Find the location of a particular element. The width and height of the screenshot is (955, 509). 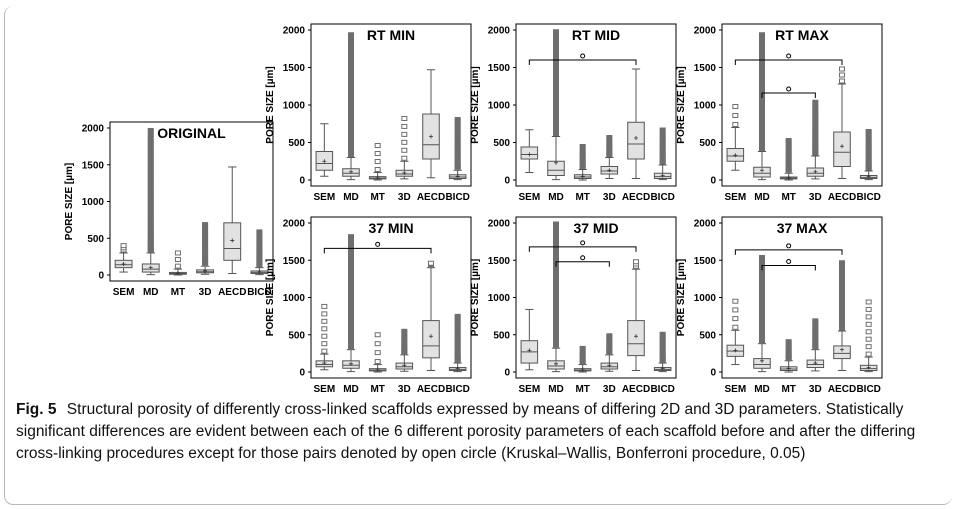

x-tick-label: SEM is located at coordinates (324, 389).